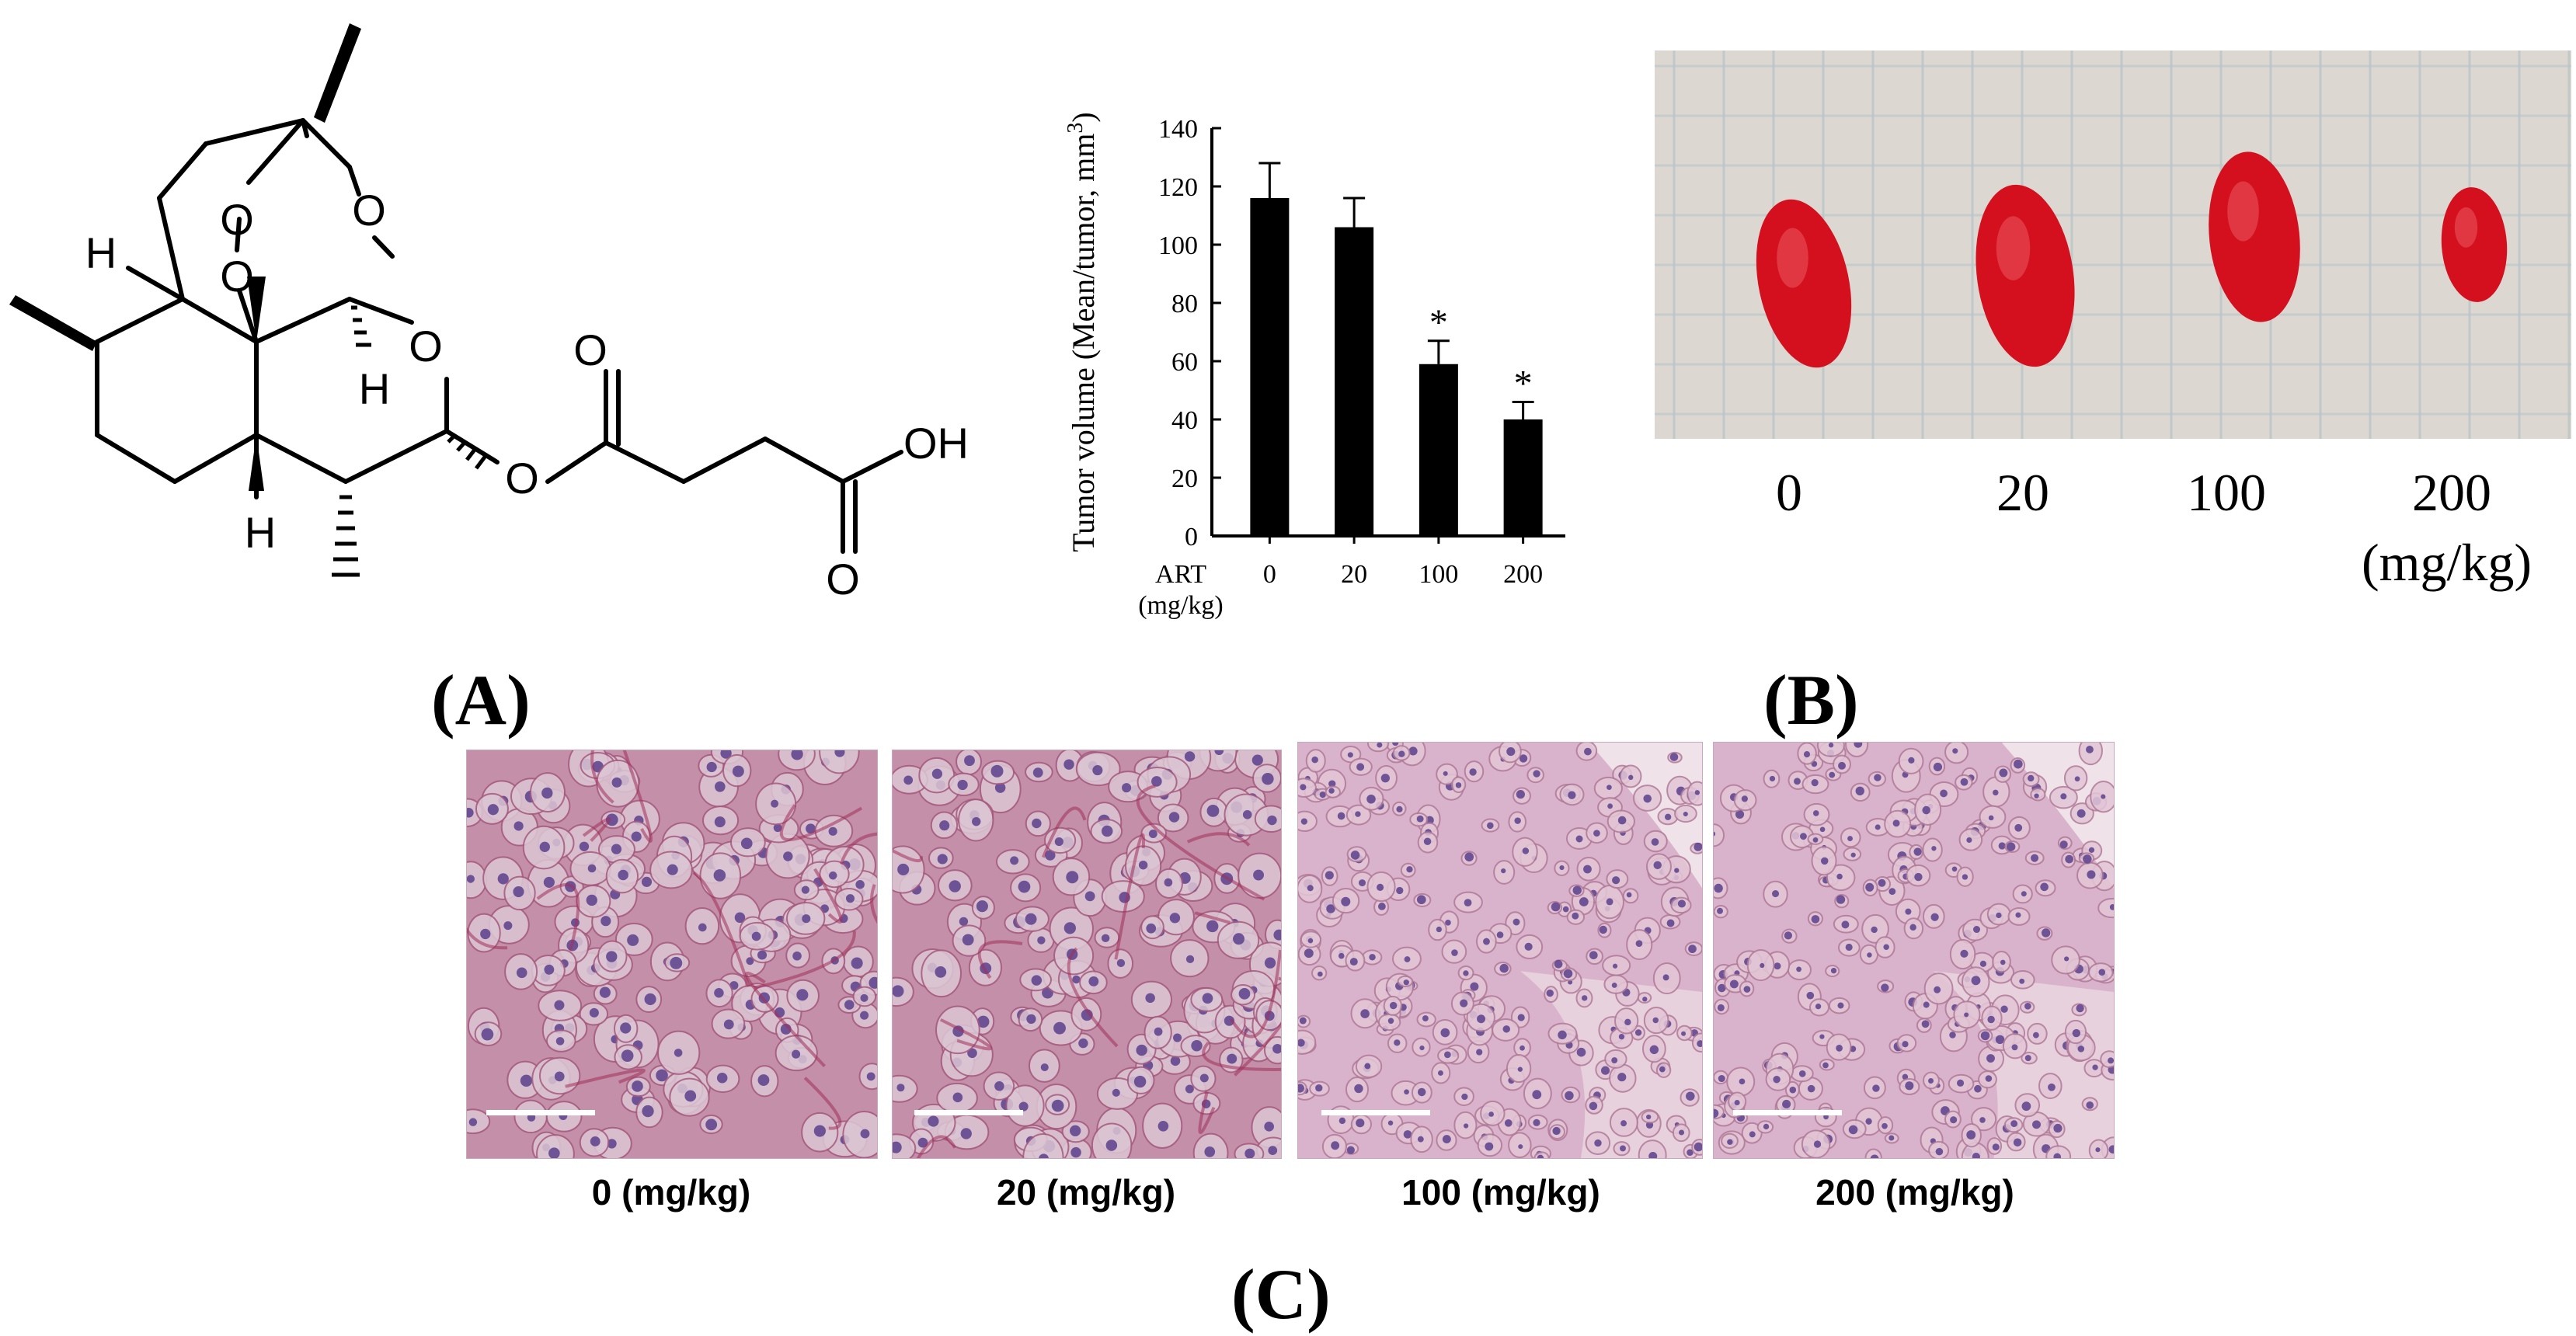 The height and width of the screenshot is (1336, 2576). What do you see at coordinates (671, 1192) in the screenshot?
I see `histology-caption-0: 0 (mg/kg)` at bounding box center [671, 1192].